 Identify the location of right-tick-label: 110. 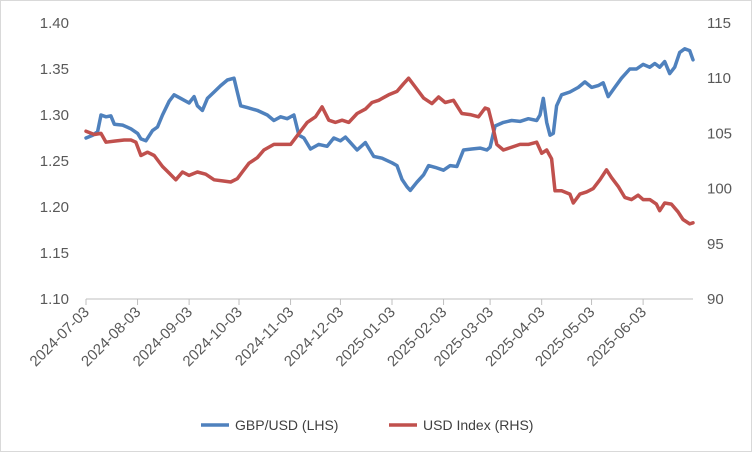
(719, 78).